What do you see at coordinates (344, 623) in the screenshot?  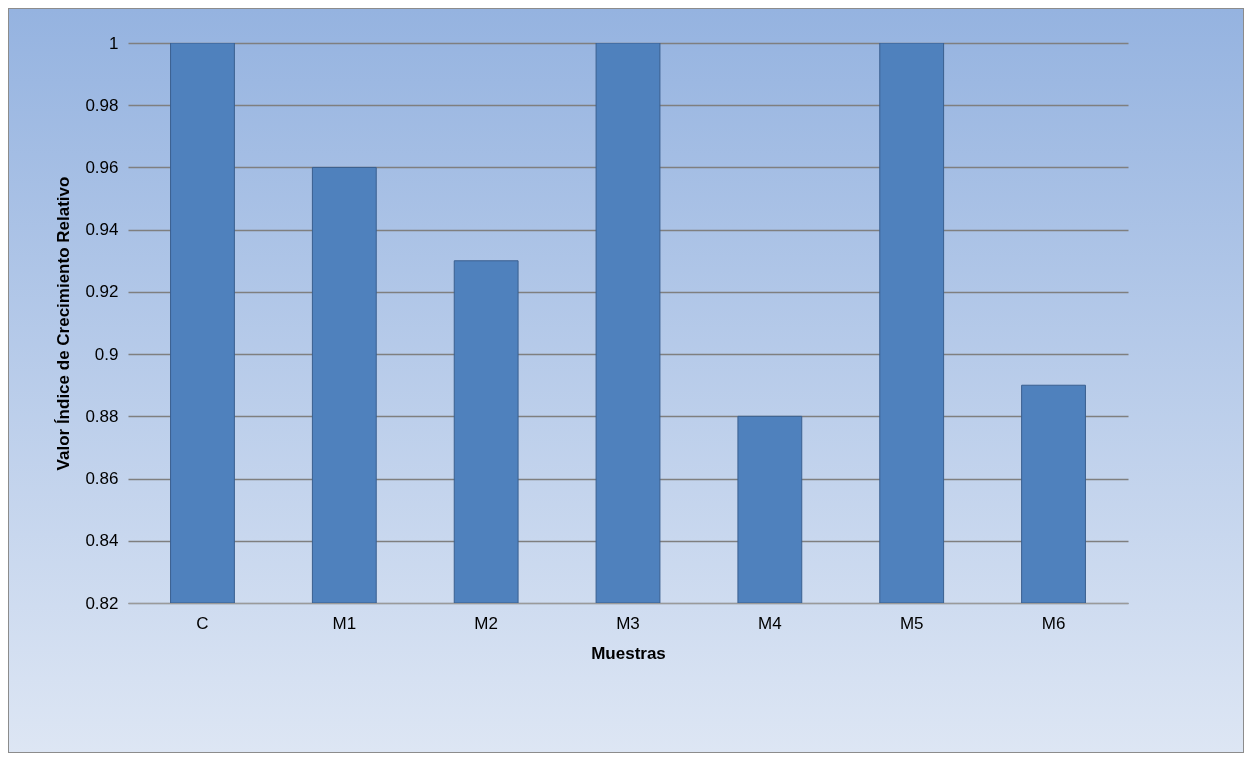 I see `x-tick-label: M1` at bounding box center [344, 623].